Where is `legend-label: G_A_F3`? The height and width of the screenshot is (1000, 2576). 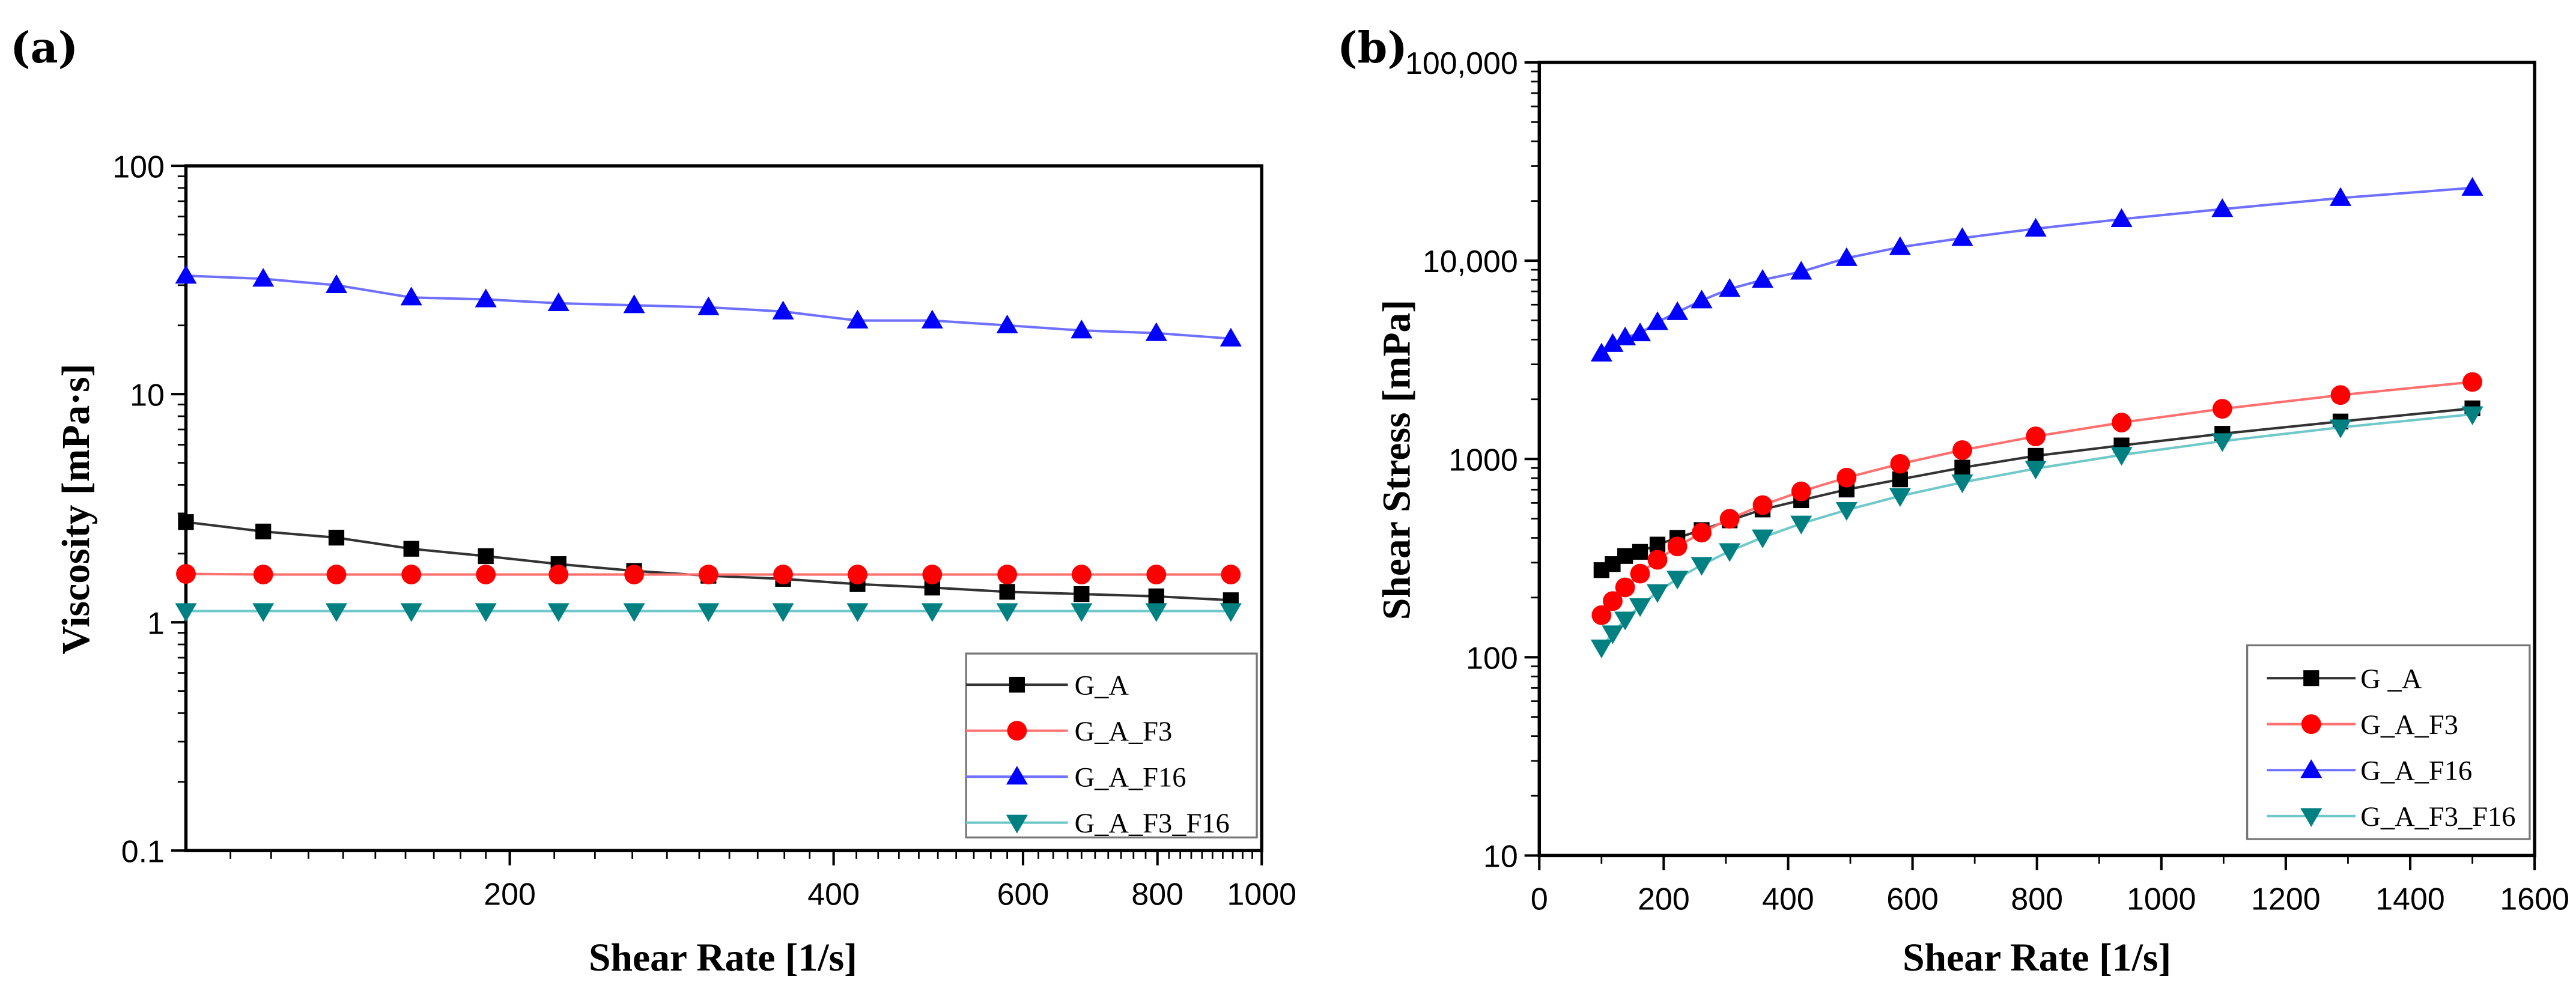 legend-label: G_A_F3 is located at coordinates (1124, 732).